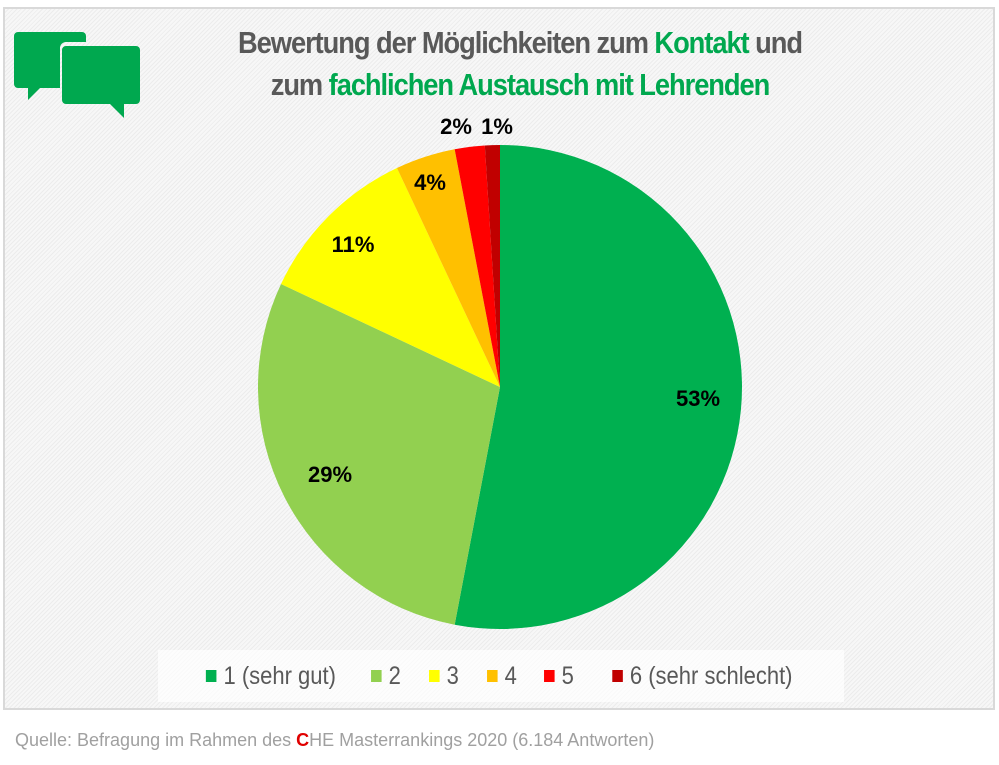 Image resolution: width=999 pixels, height=765 pixels. What do you see at coordinates (510, 675) in the screenshot?
I see `legend-label: 4` at bounding box center [510, 675].